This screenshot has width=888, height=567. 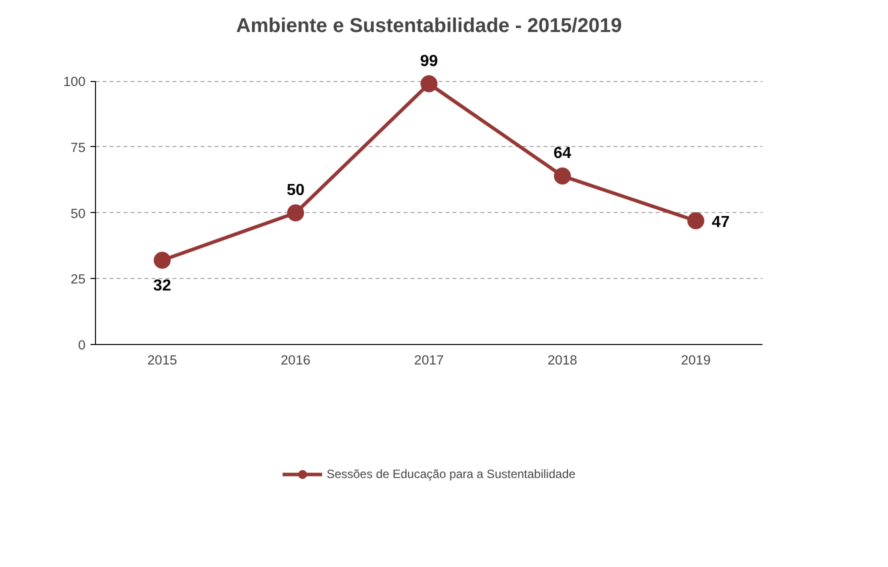 I want to click on y-tick-label: 75, so click(x=78, y=147).